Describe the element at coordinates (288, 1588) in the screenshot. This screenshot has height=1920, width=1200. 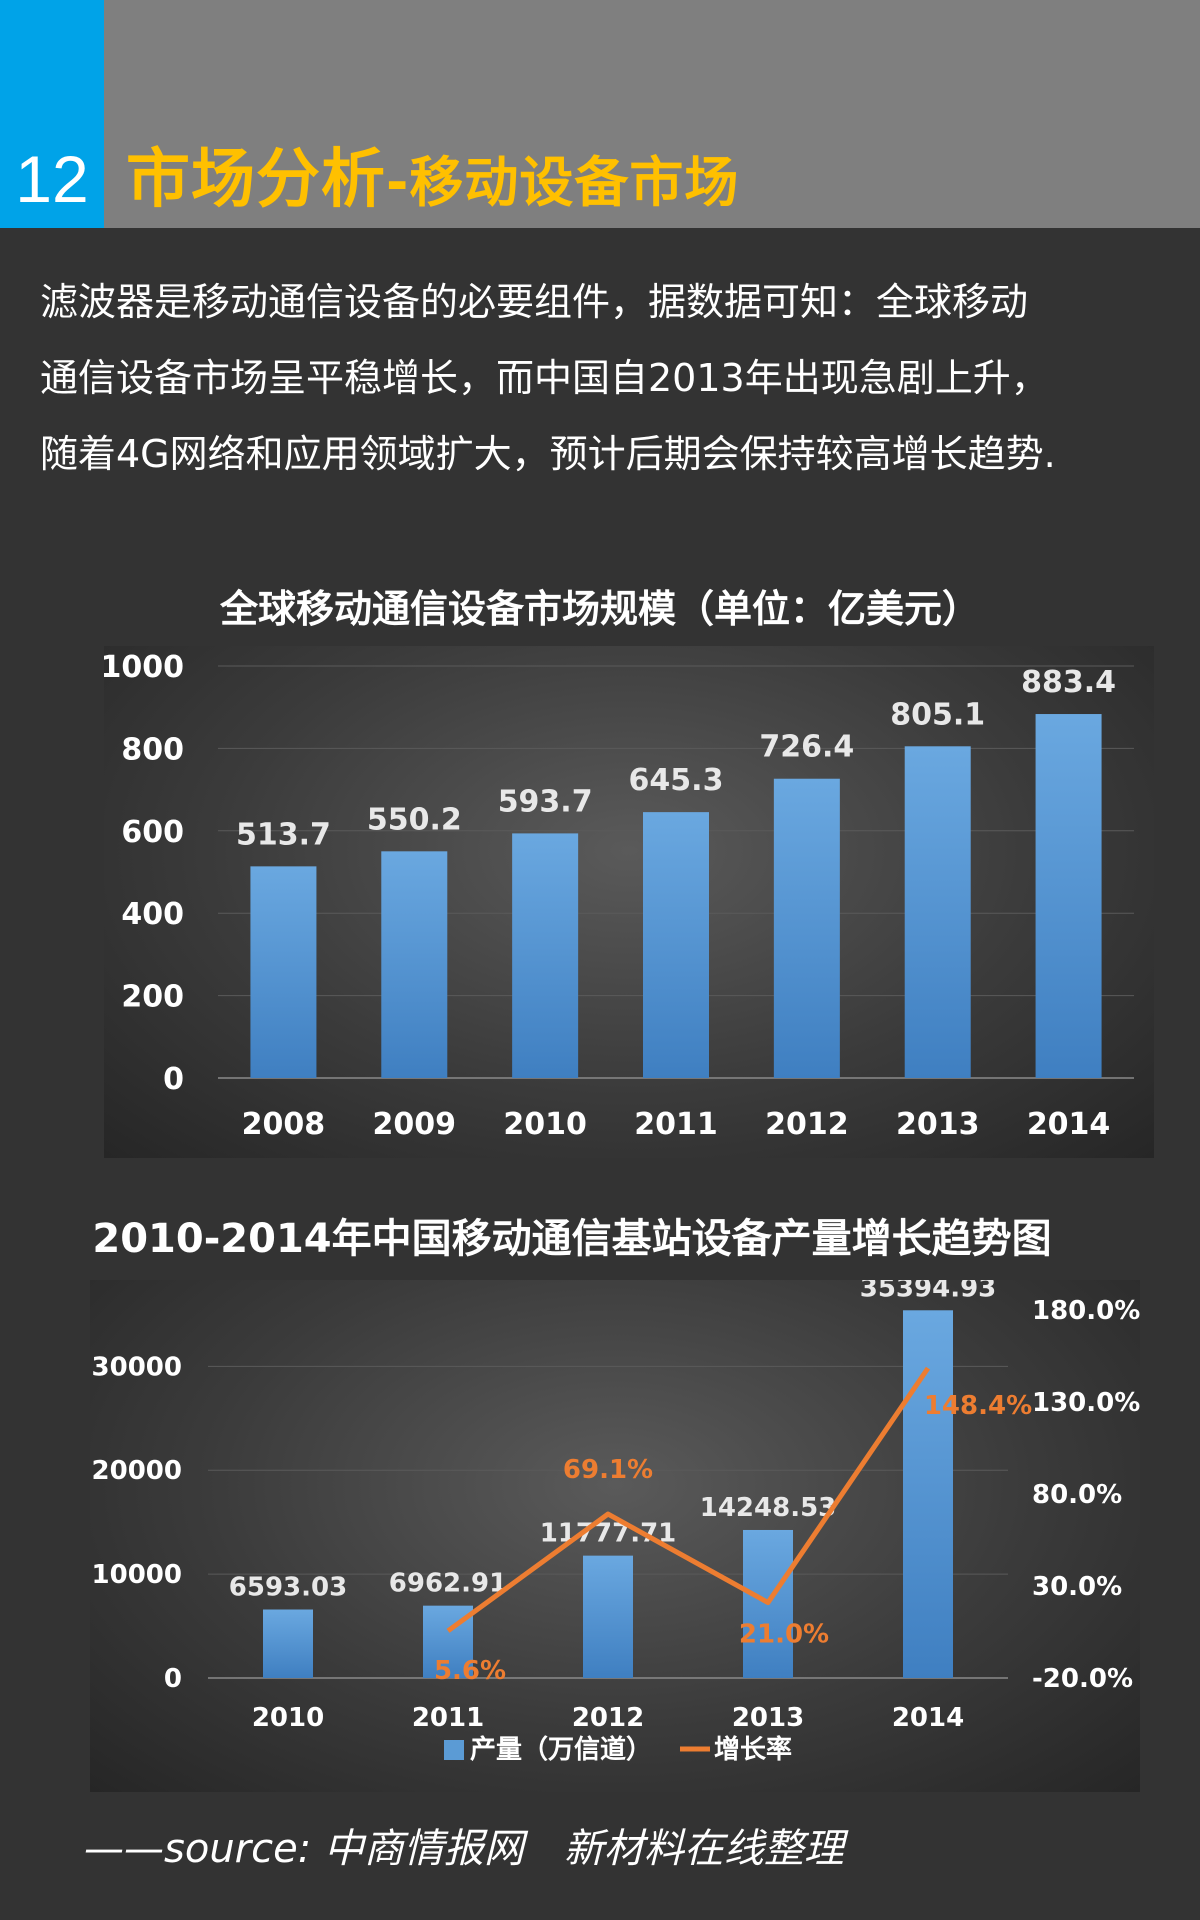
I see `chart2-bar-data-label: 6593.03` at that location.